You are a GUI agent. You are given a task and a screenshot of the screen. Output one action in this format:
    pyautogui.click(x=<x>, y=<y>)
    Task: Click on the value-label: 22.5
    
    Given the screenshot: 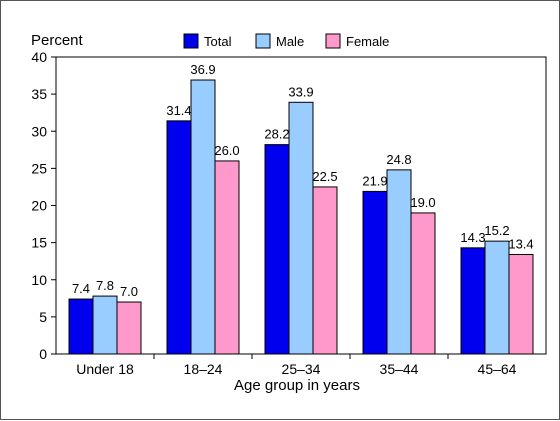 What is the action you would take?
    pyautogui.click(x=324, y=176)
    